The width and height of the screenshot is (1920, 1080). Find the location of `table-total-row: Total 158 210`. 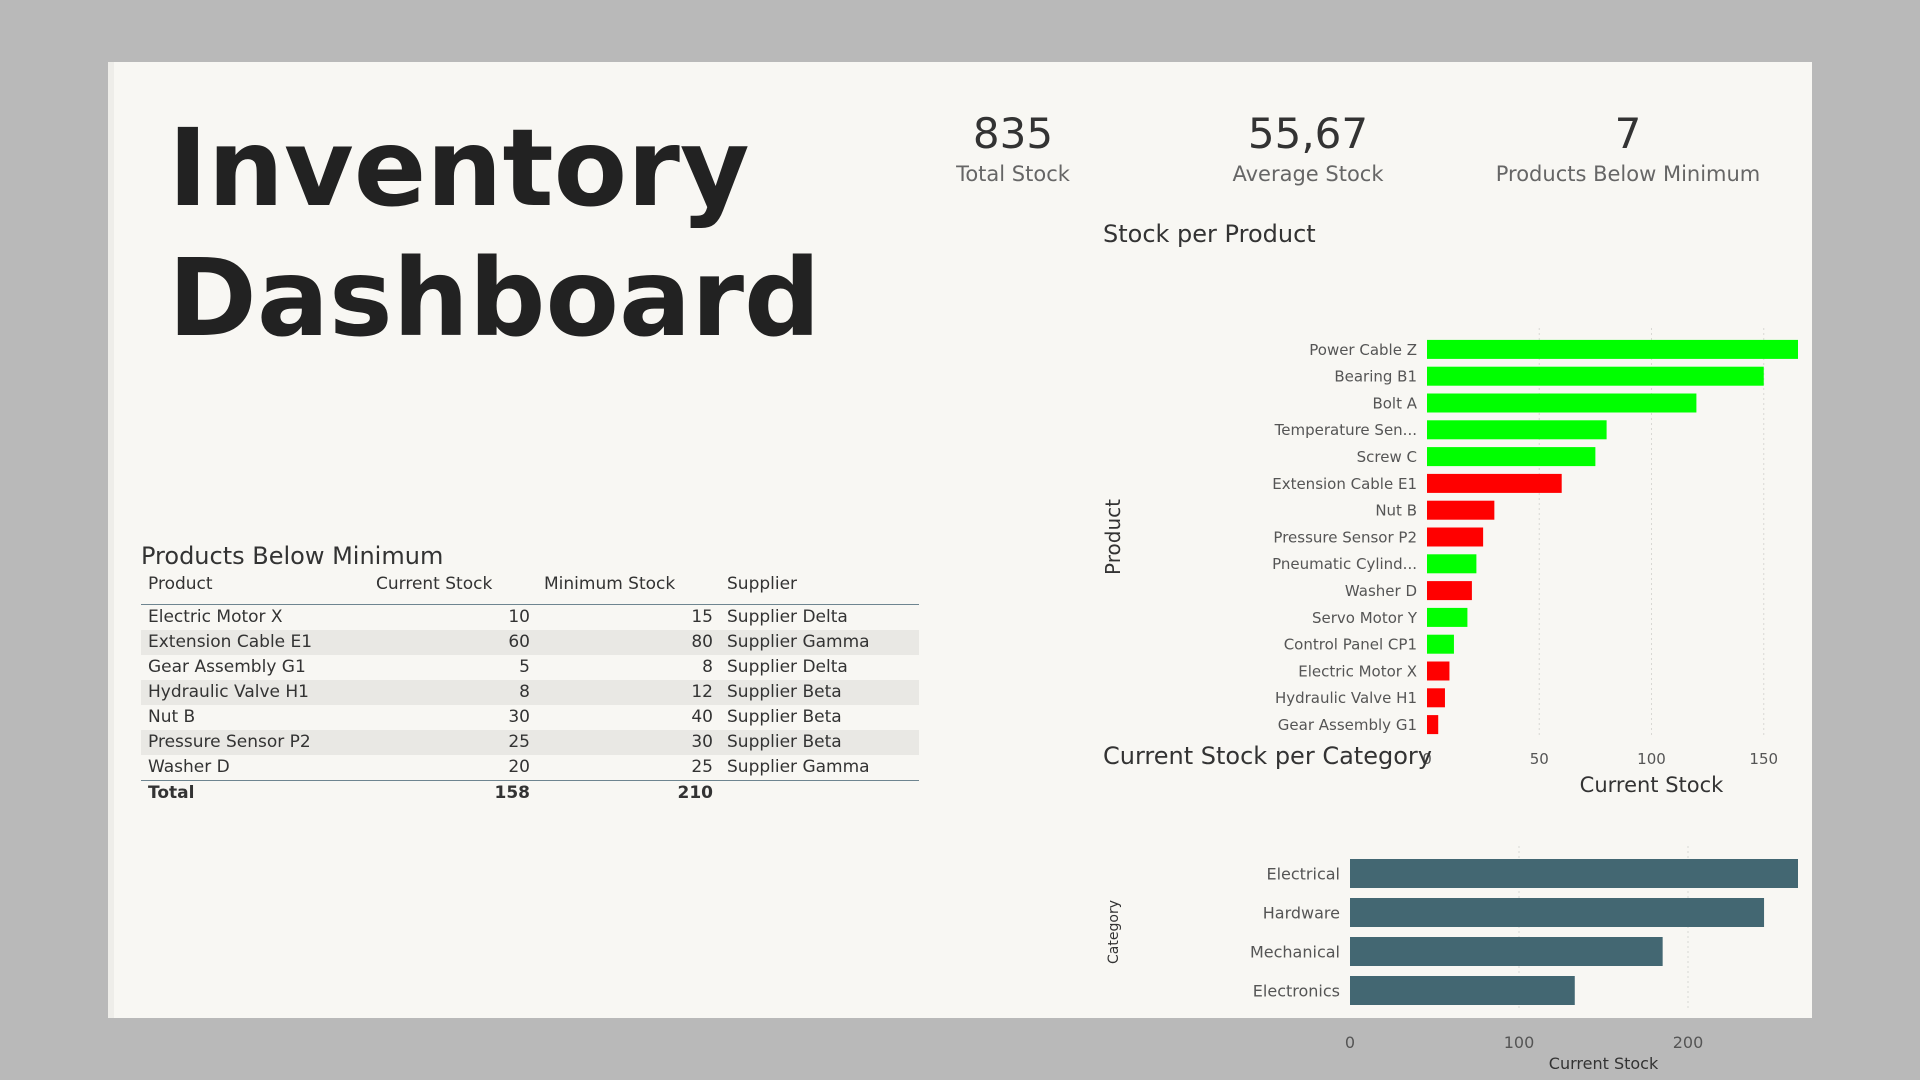

table-total-row: Total 158 210 is located at coordinates (530, 793).